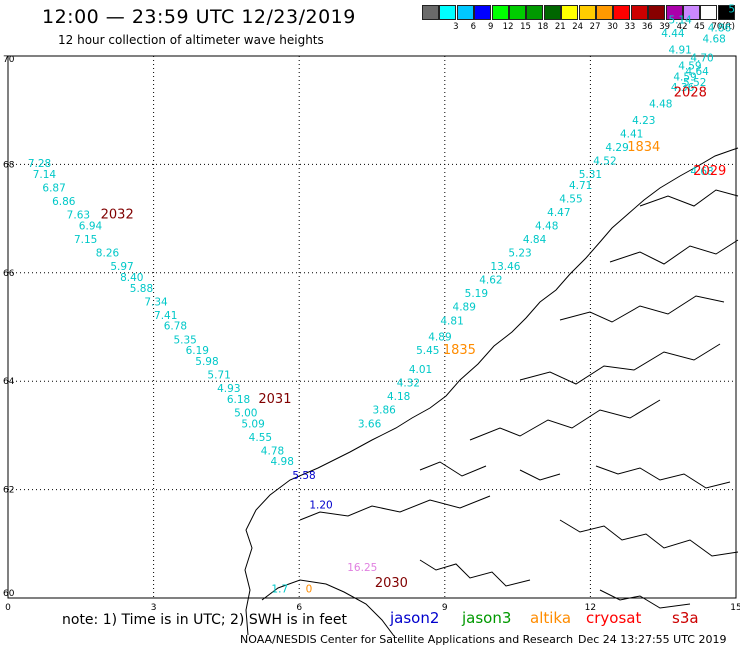 Image resolution: width=740 pixels, height=650 pixels. I want to click on x-tick-label: 6, so click(299, 608).